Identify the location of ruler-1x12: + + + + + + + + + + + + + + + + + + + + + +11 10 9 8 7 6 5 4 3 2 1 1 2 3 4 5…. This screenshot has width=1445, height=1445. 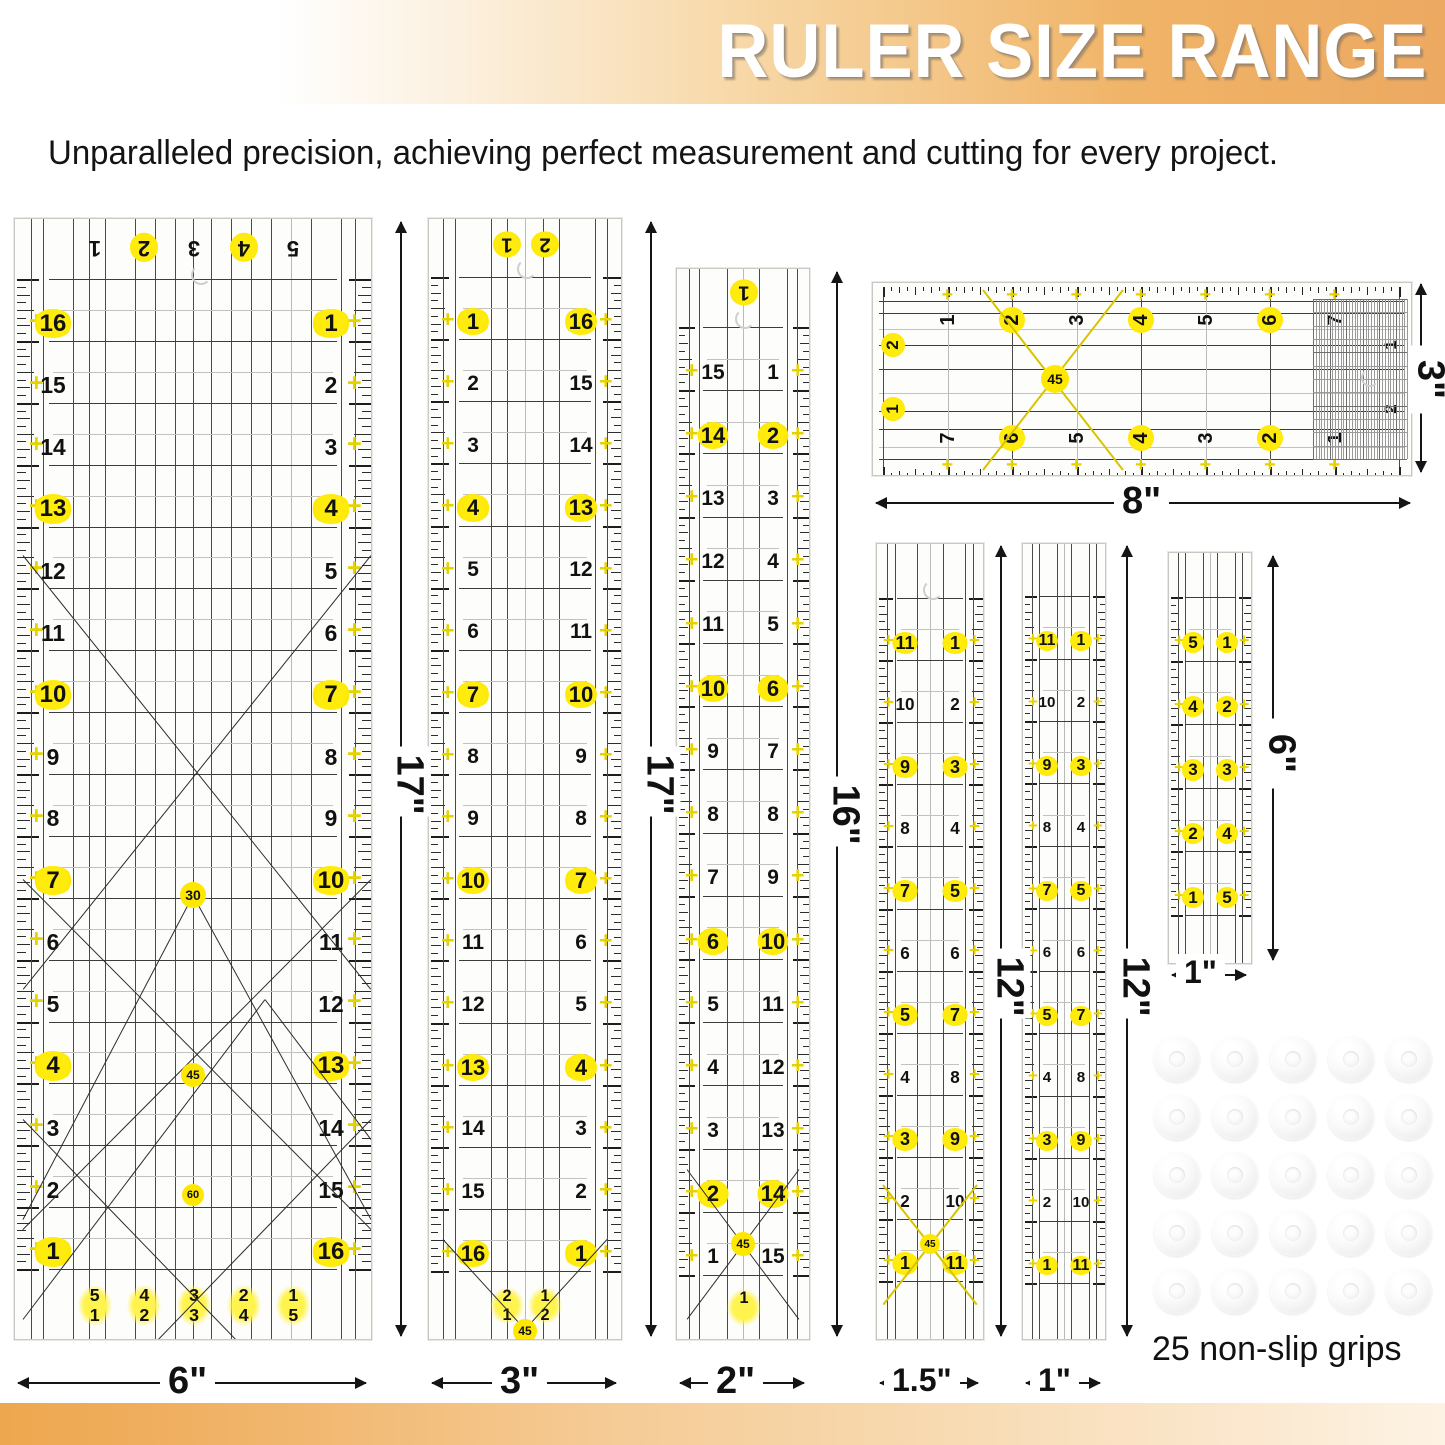
(1064, 941).